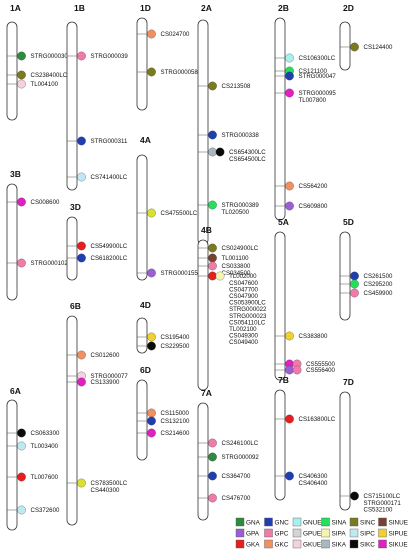 This screenshot has width=411, height=550. I want to click on chromosome-label: 1B, so click(79, 8).